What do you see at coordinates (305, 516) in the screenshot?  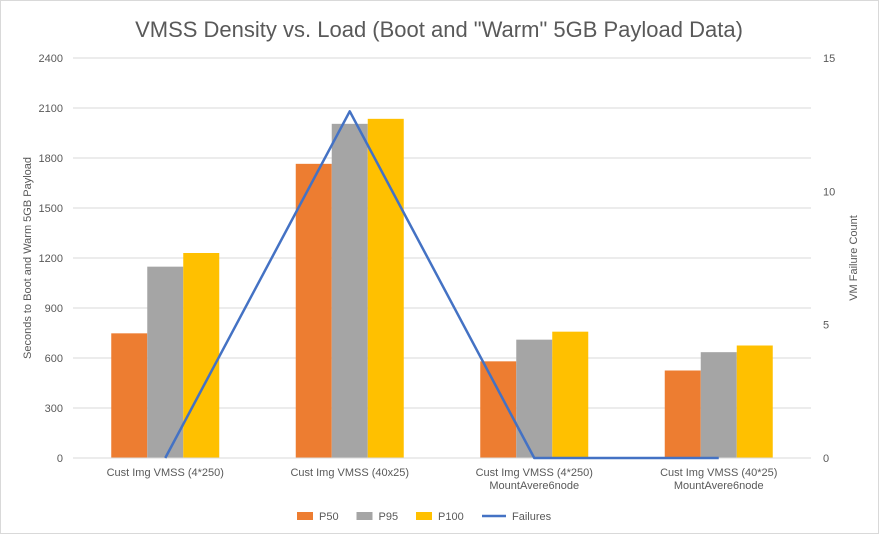 I see `legend-swatch-p50` at bounding box center [305, 516].